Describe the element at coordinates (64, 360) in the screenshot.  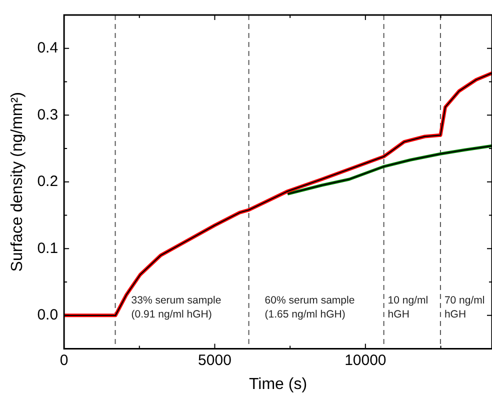
I see `x-tick-label: 0` at that location.